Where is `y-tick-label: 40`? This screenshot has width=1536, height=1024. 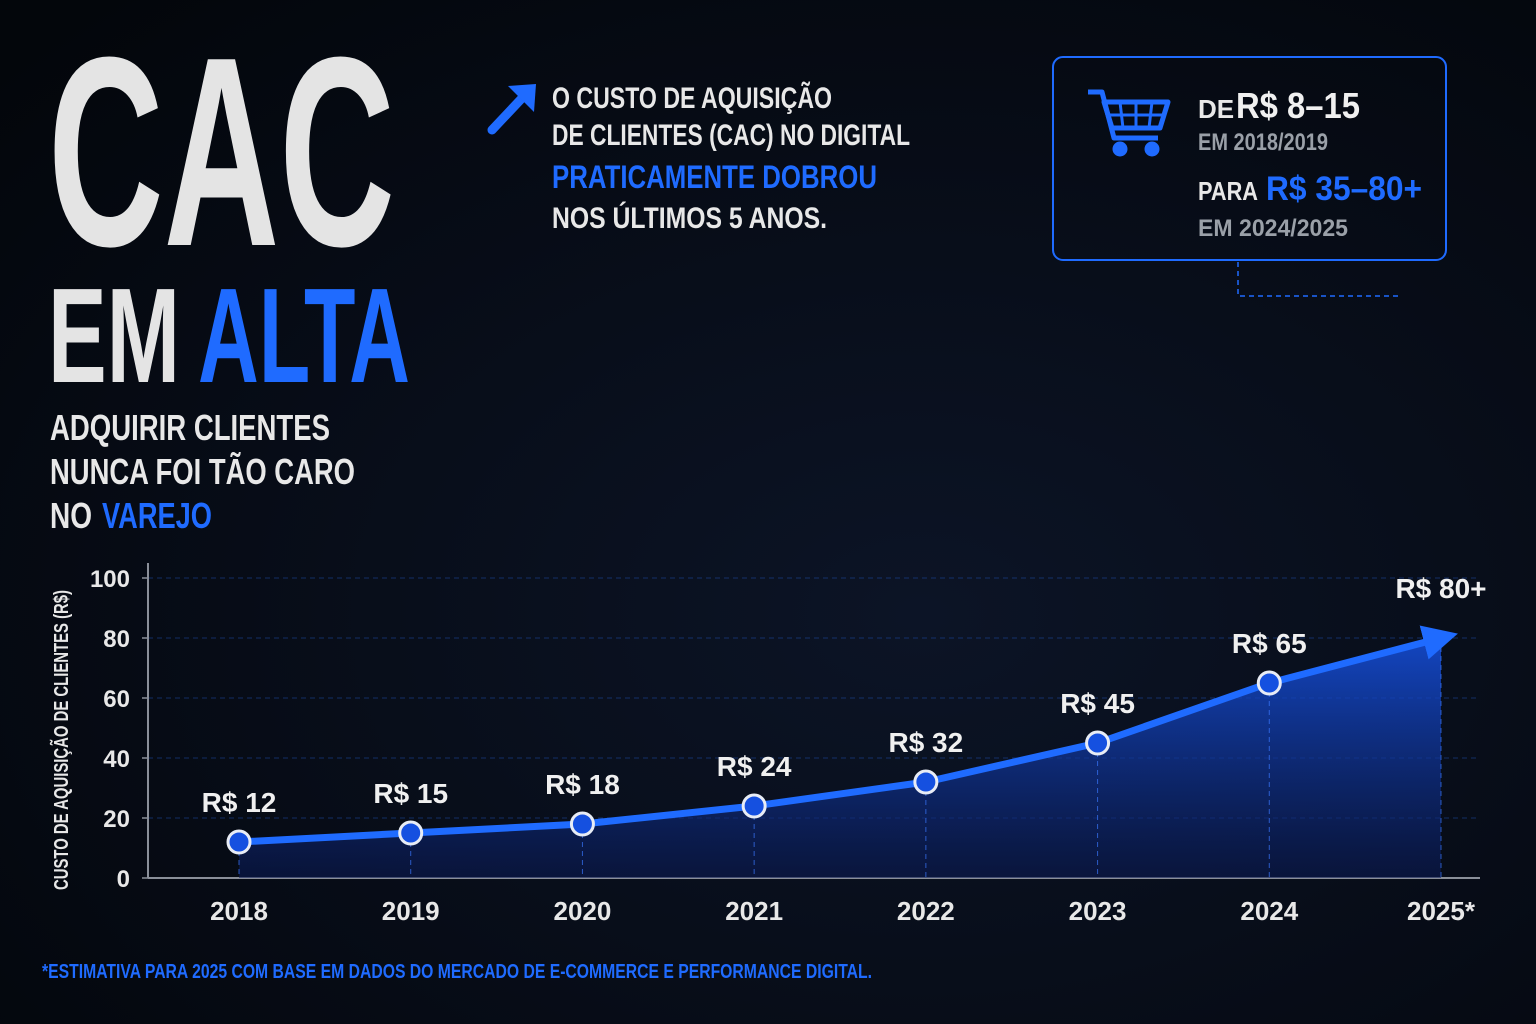 y-tick-label: 40 is located at coordinates (116, 759).